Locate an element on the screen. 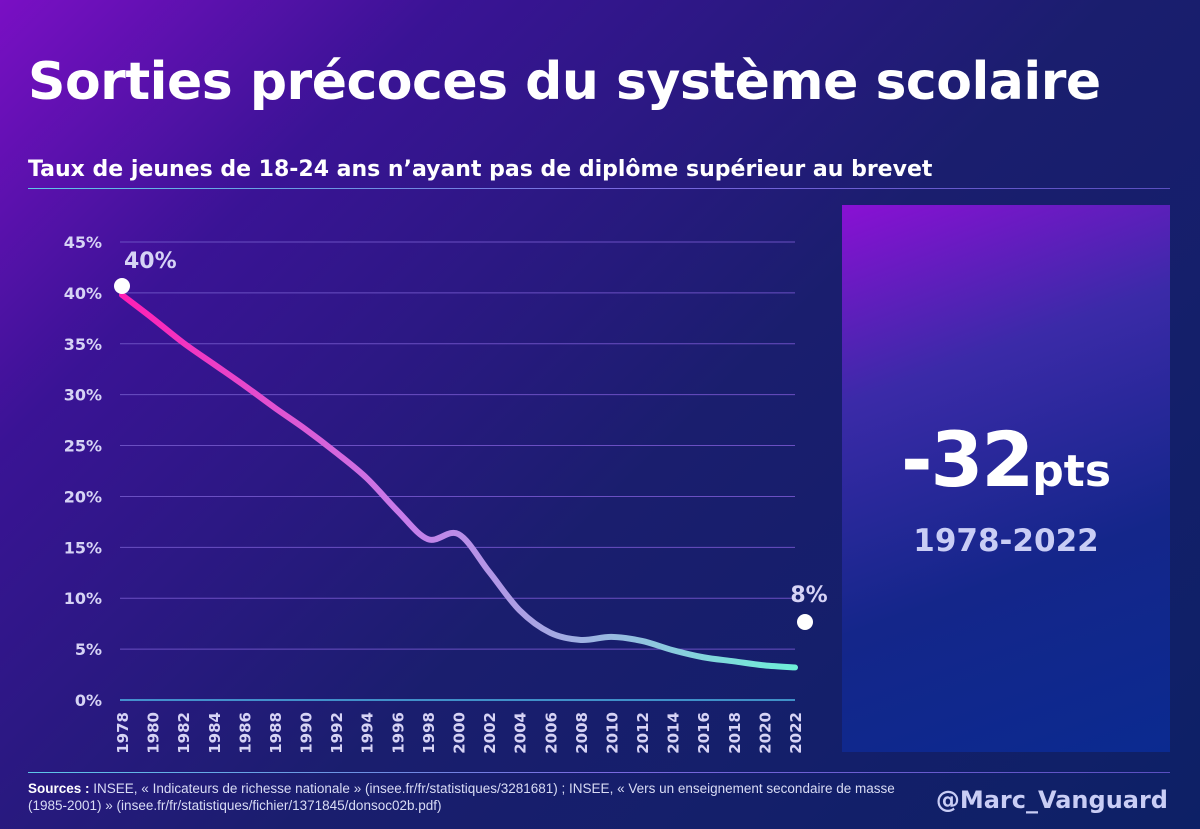  x-tick-label: 2002 is located at coordinates (490, 733).